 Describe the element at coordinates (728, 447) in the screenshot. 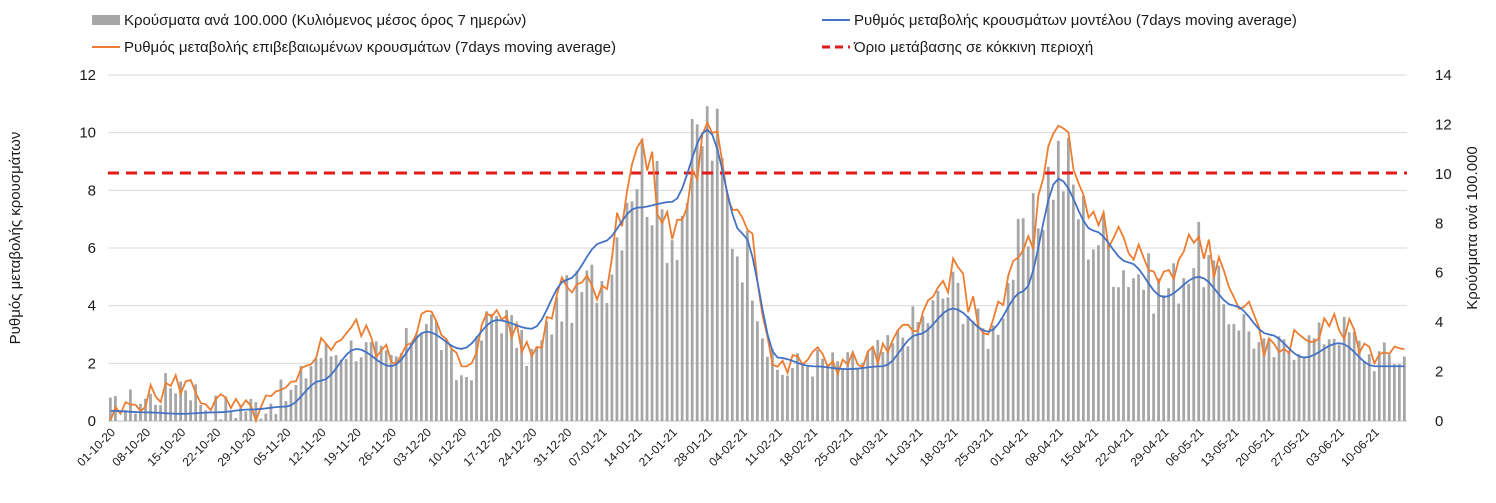

I see `x-tick-label: 04-02-21` at that location.